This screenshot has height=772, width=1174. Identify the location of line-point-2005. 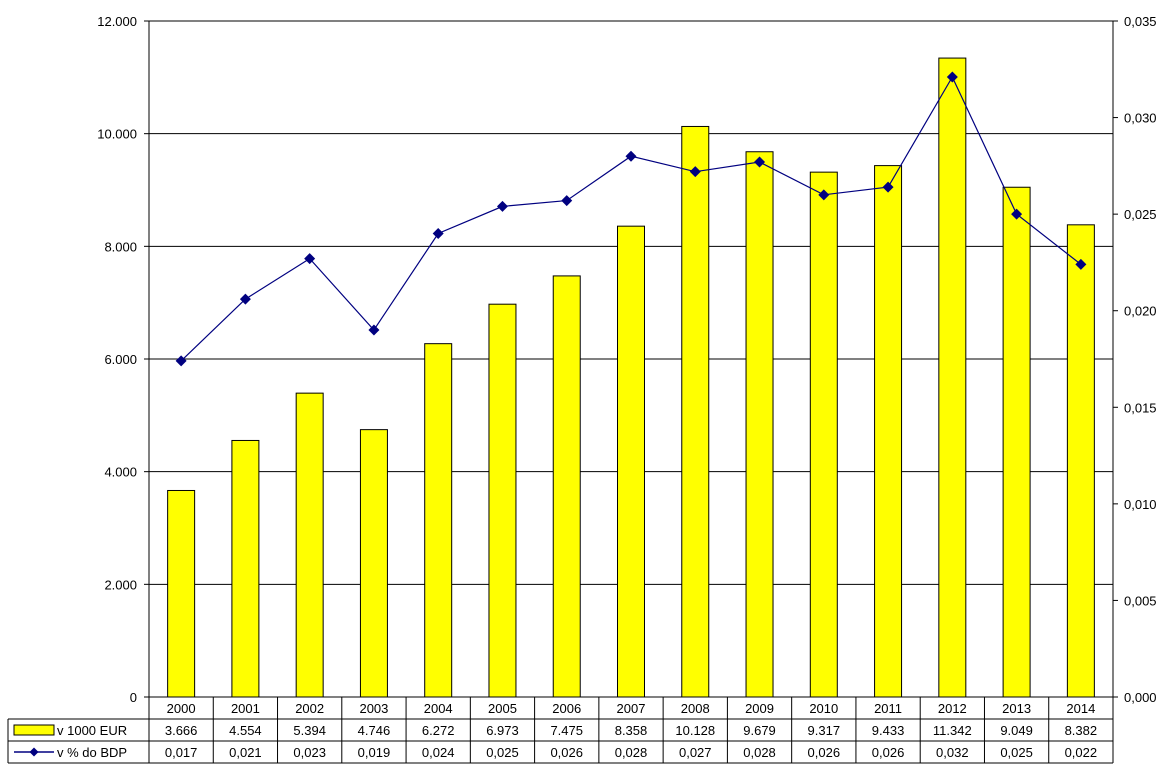
(502, 206).